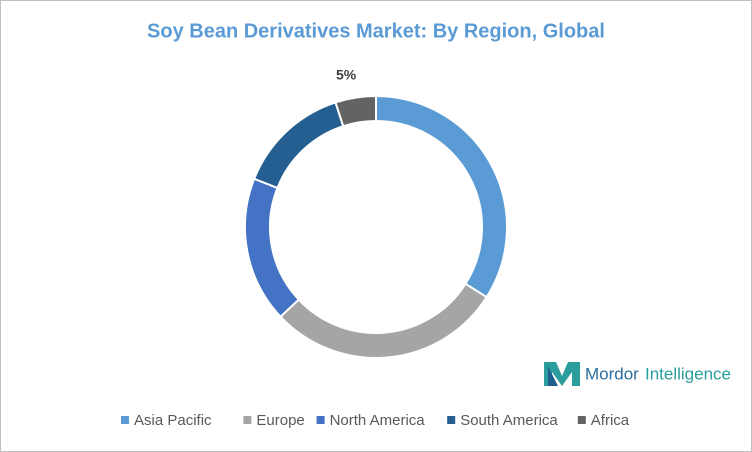  I want to click on logo-text: Intelligence, so click(688, 373).